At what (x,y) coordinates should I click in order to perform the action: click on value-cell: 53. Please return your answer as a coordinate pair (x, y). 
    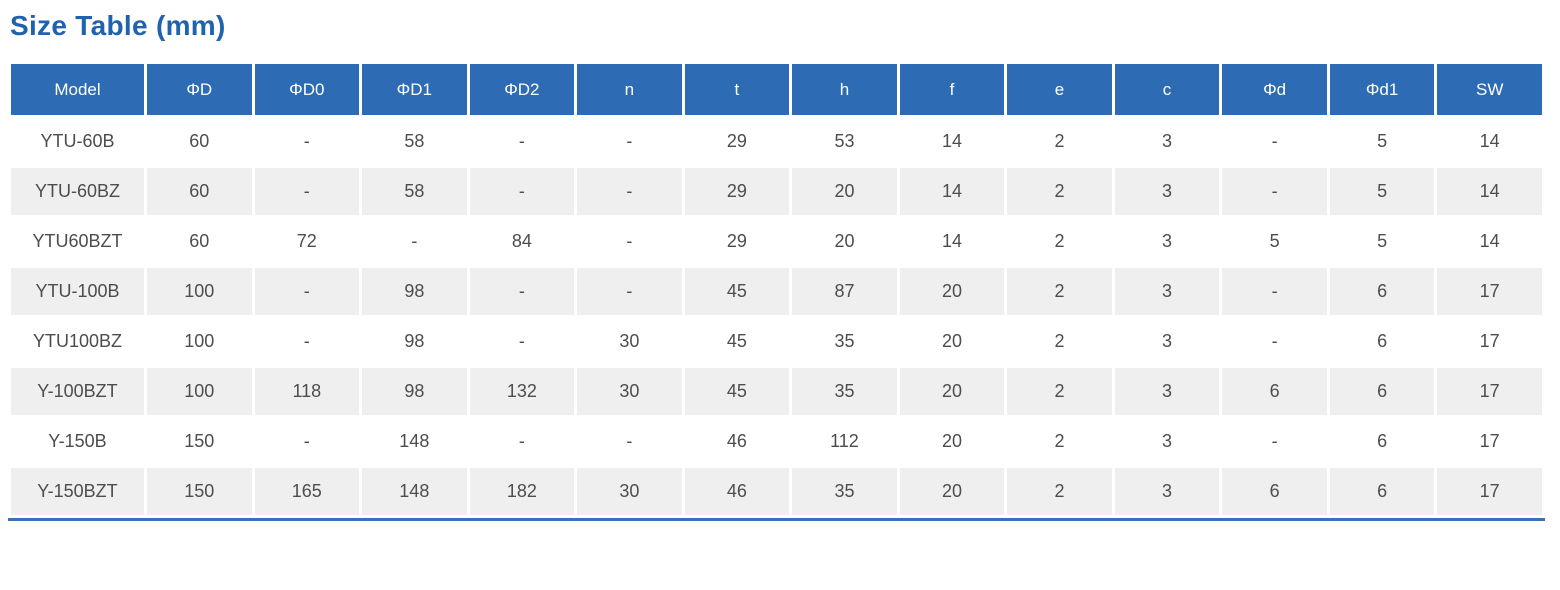
    Looking at the image, I should click on (844, 141).